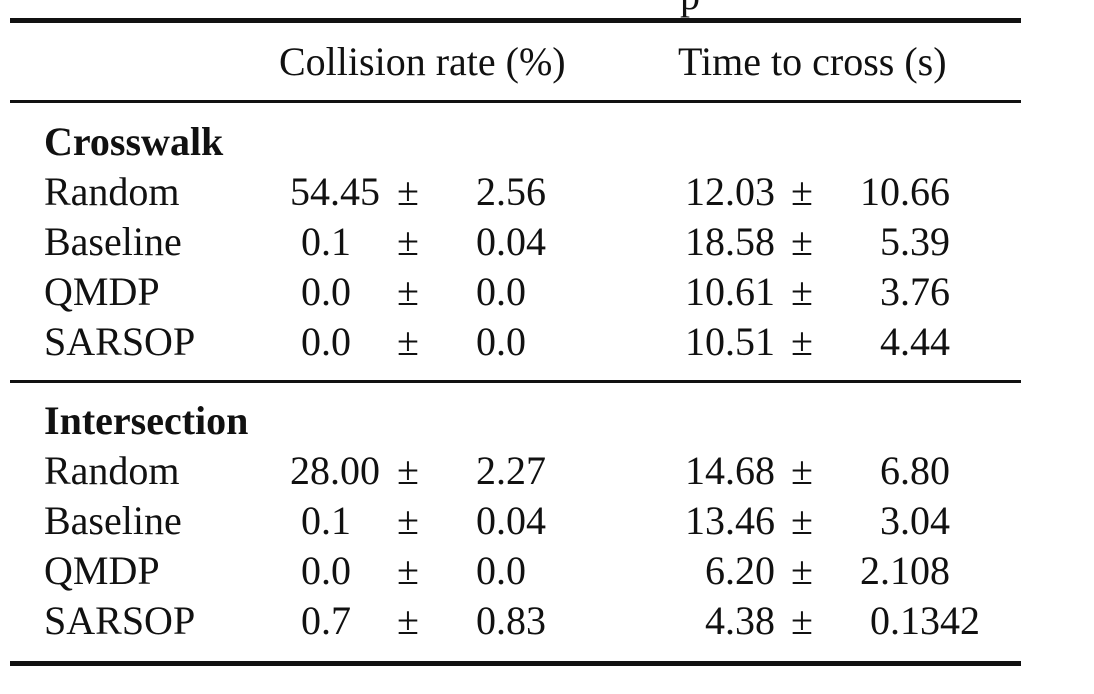 The image size is (1094, 694). What do you see at coordinates (905, 570) in the screenshot?
I see `time-std: 2.108` at bounding box center [905, 570].